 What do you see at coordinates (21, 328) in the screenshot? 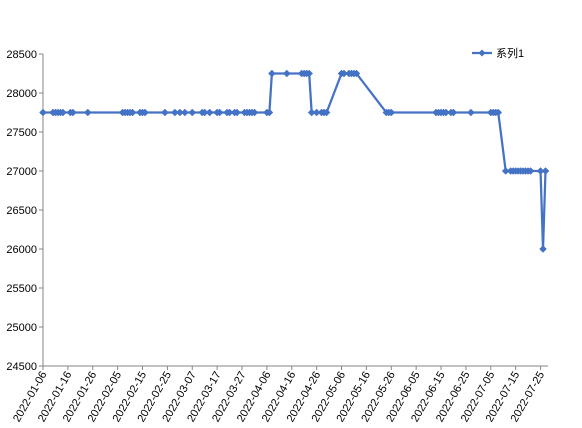
I see `y-tick-label: 25000` at bounding box center [21, 328].